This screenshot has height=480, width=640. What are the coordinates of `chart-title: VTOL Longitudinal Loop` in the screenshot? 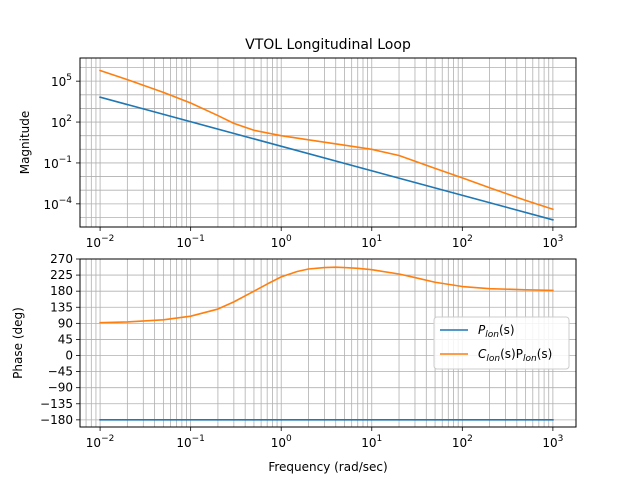 It's located at (328, 45).